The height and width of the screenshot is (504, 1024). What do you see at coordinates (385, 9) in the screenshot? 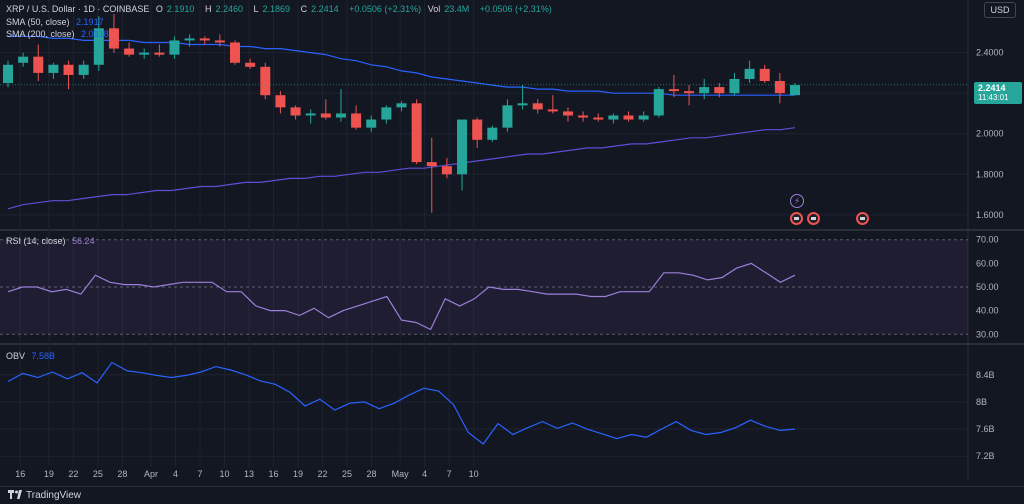
I see `change-value: +0.0506 (+2.31%)` at bounding box center [385, 9].